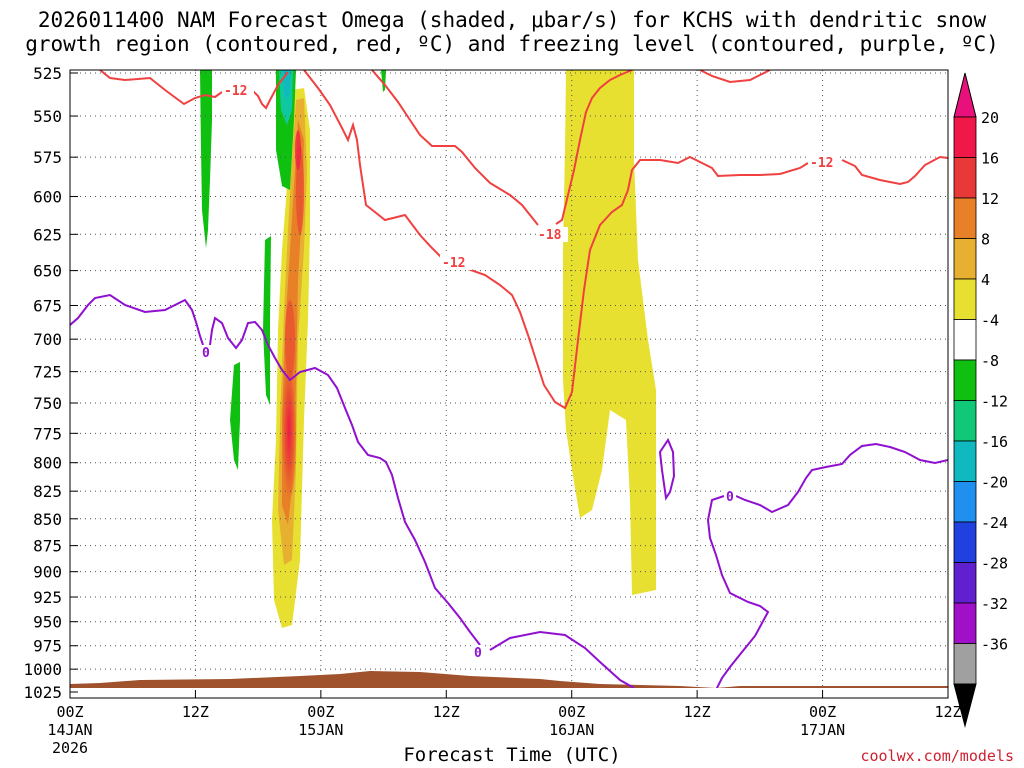 This screenshot has width=1024, height=768. I want to click on y-tick-label-775: 775, so click(47, 433).